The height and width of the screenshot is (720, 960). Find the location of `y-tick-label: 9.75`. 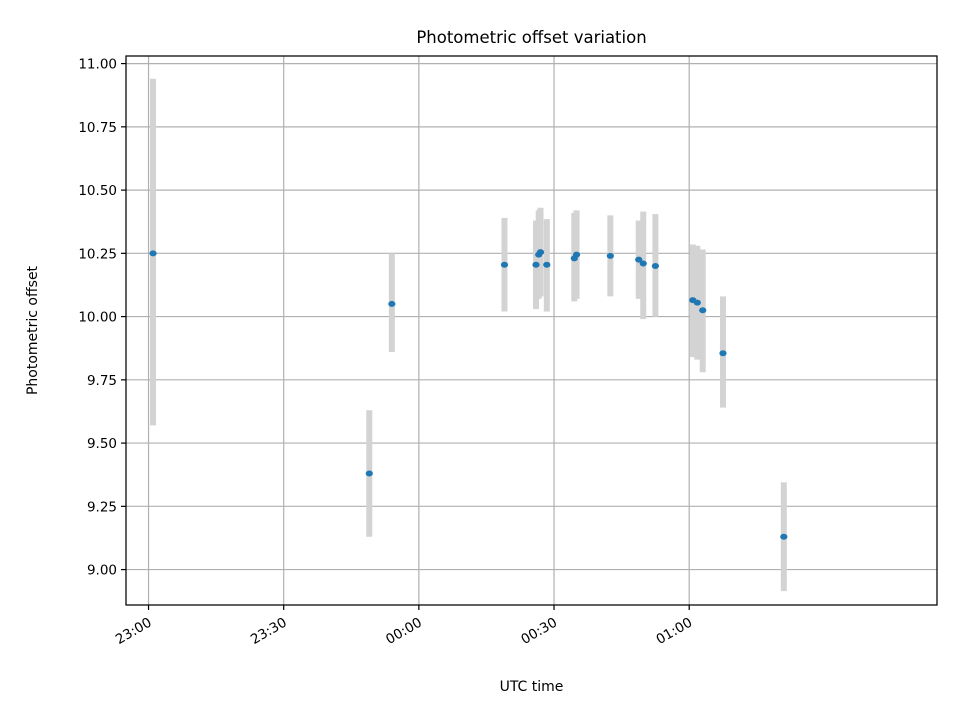

y-tick-label: 9.75 is located at coordinates (102, 381).